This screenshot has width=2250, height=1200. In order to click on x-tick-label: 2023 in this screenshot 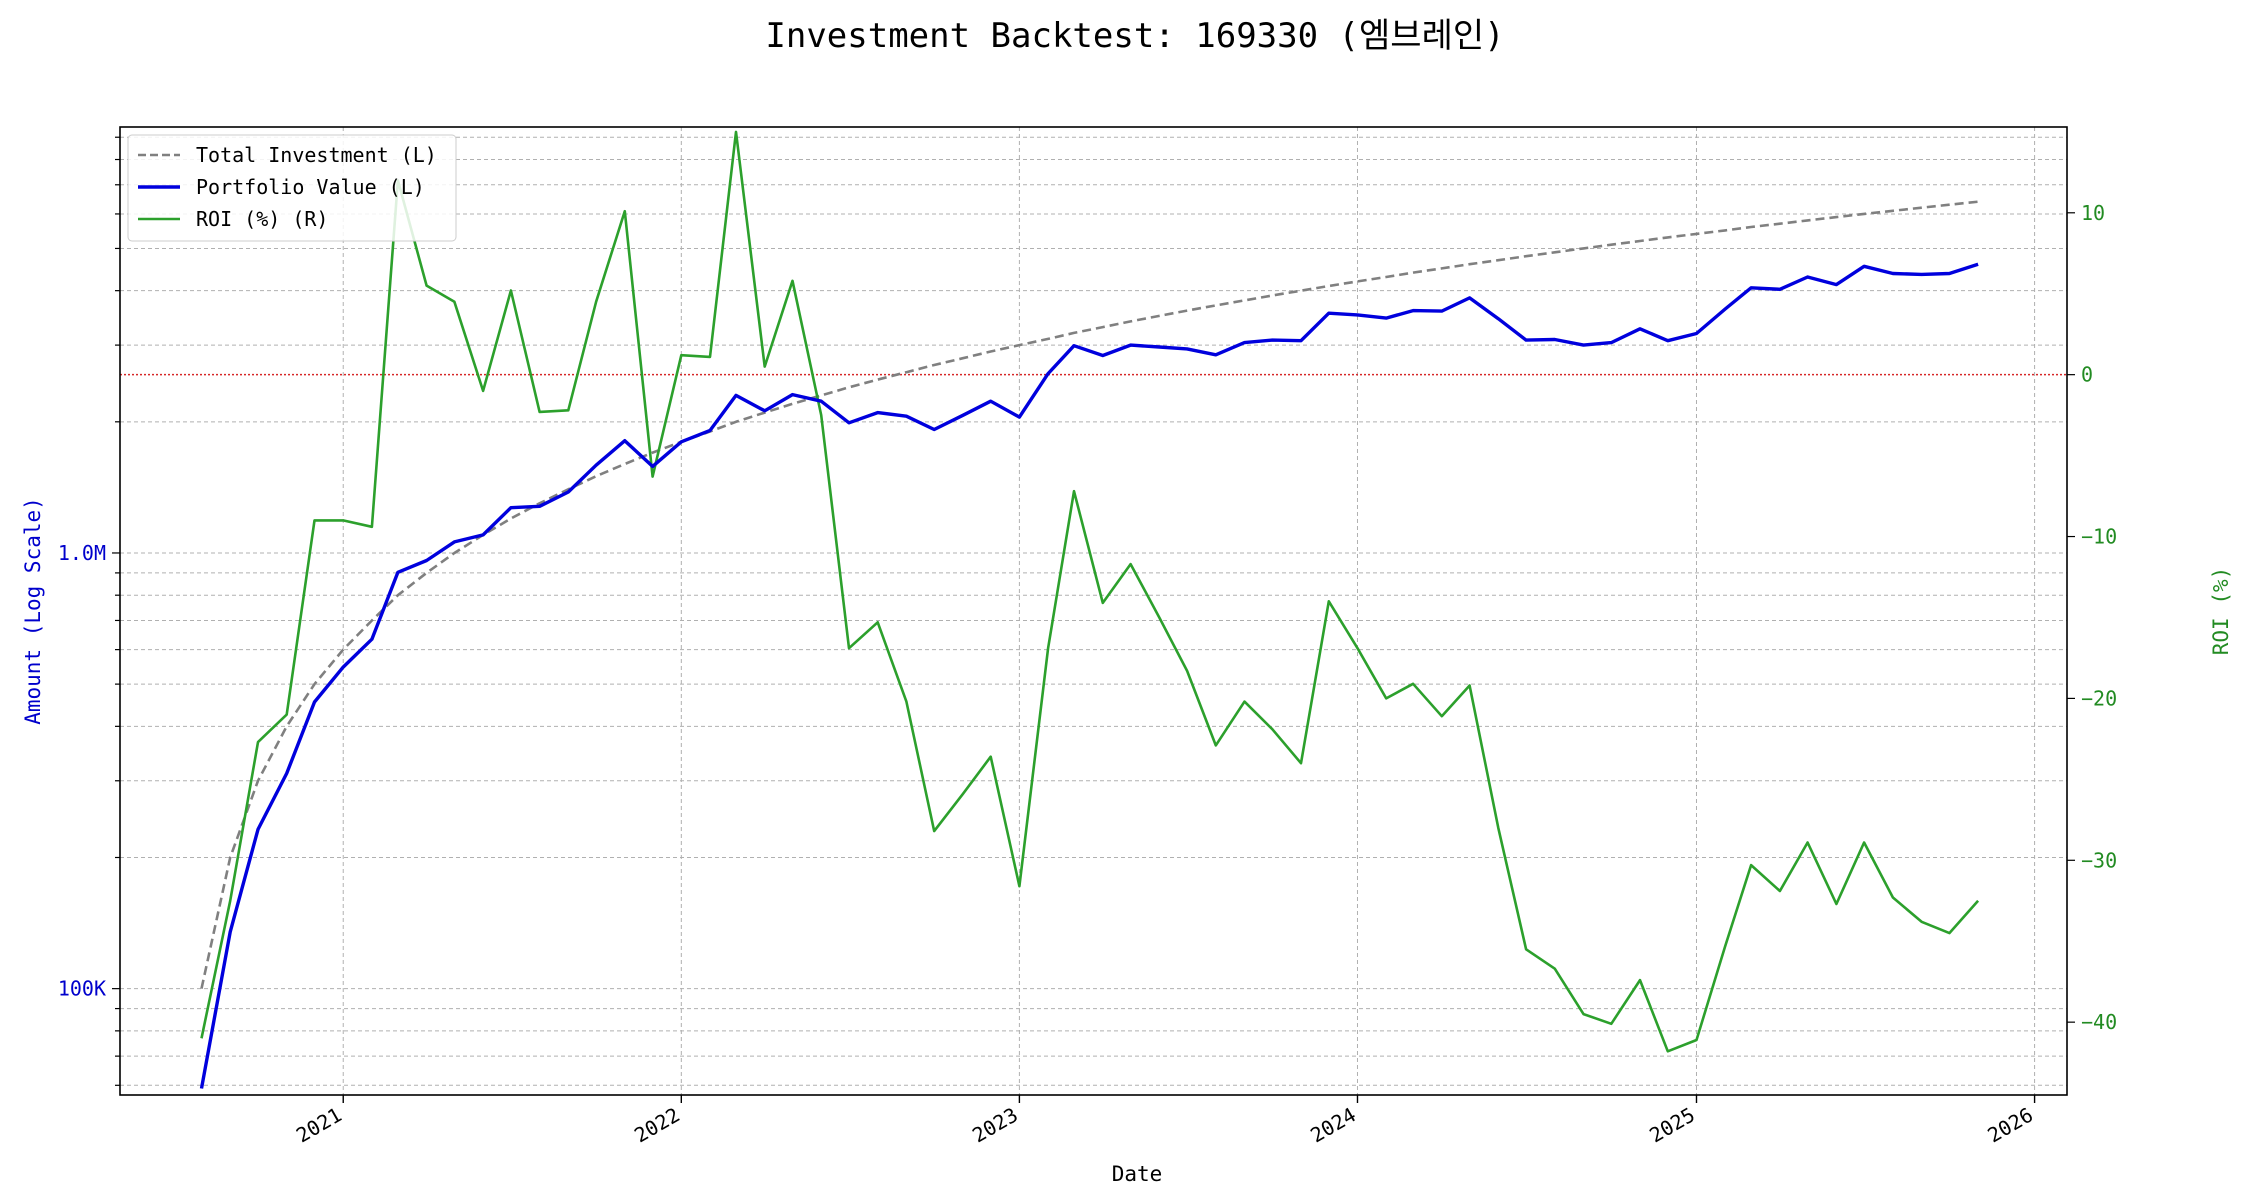, I will do `click(995, 1125)`.